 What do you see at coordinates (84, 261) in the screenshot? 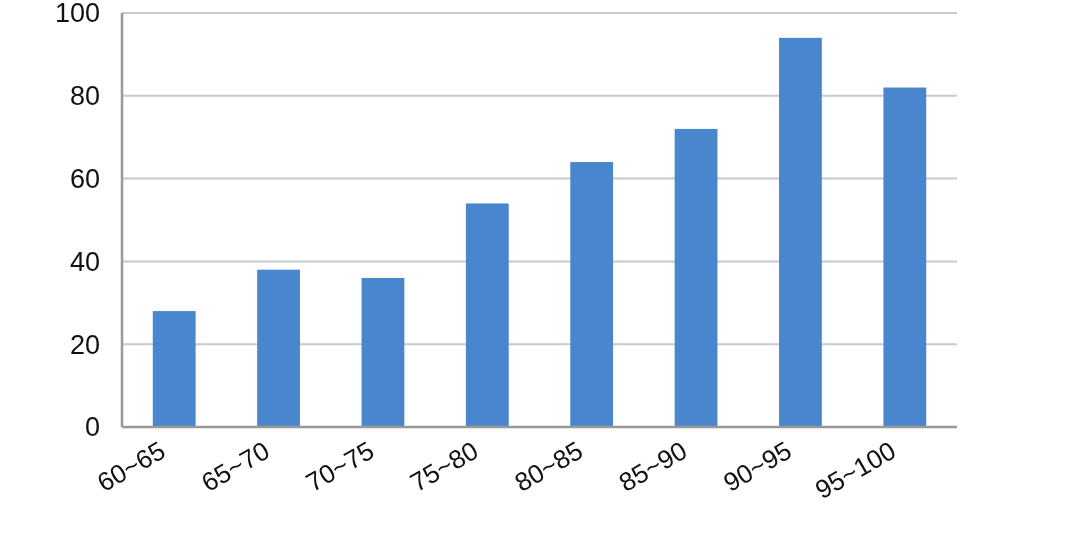
I see `y-tick-label: 40` at bounding box center [84, 261].